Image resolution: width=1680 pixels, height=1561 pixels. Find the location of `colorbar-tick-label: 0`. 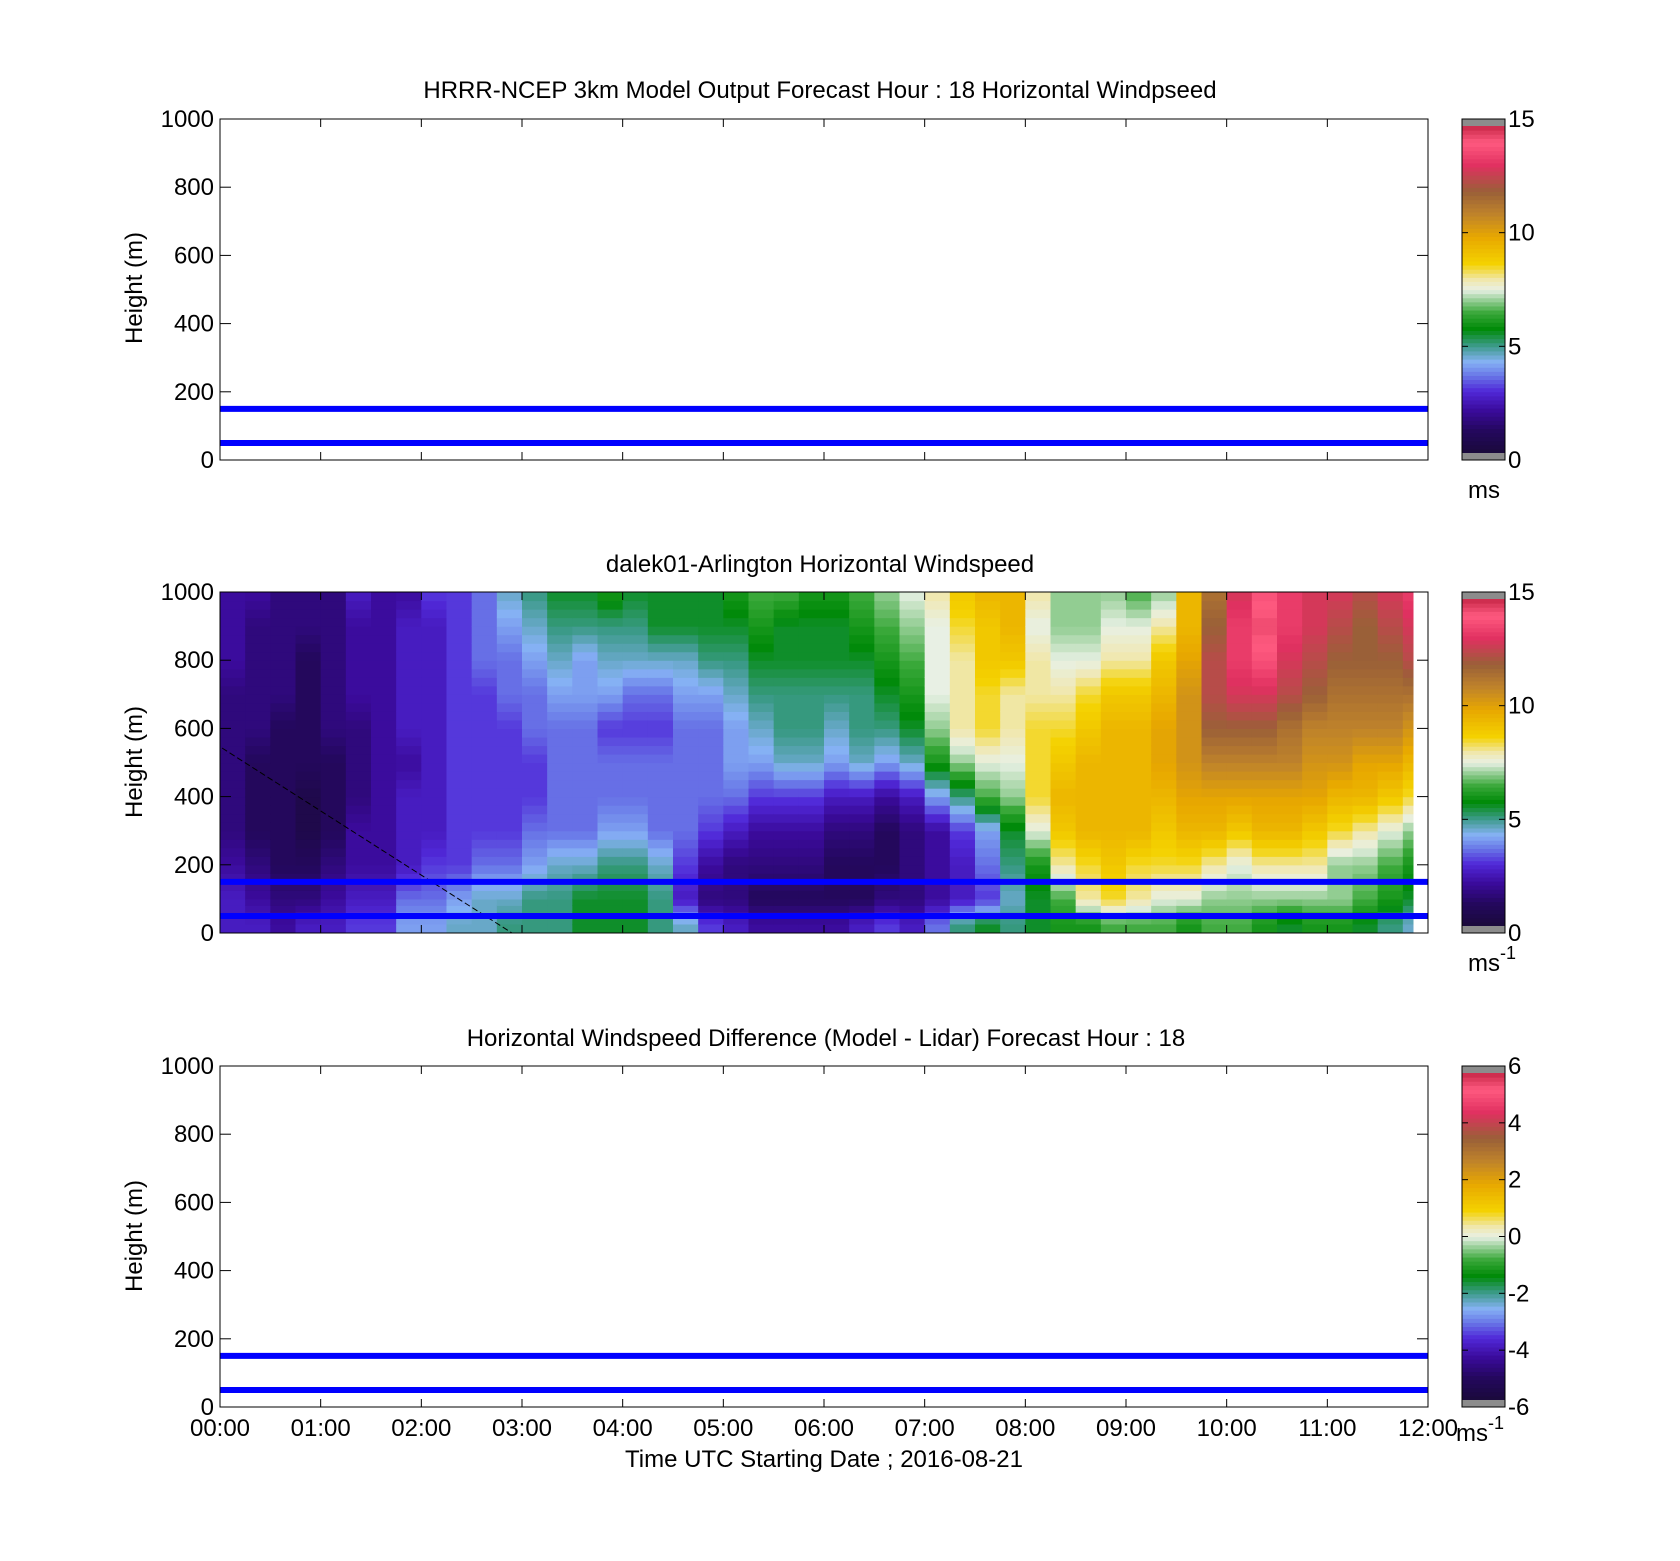

colorbar-tick-label: 0 is located at coordinates (1514, 933).